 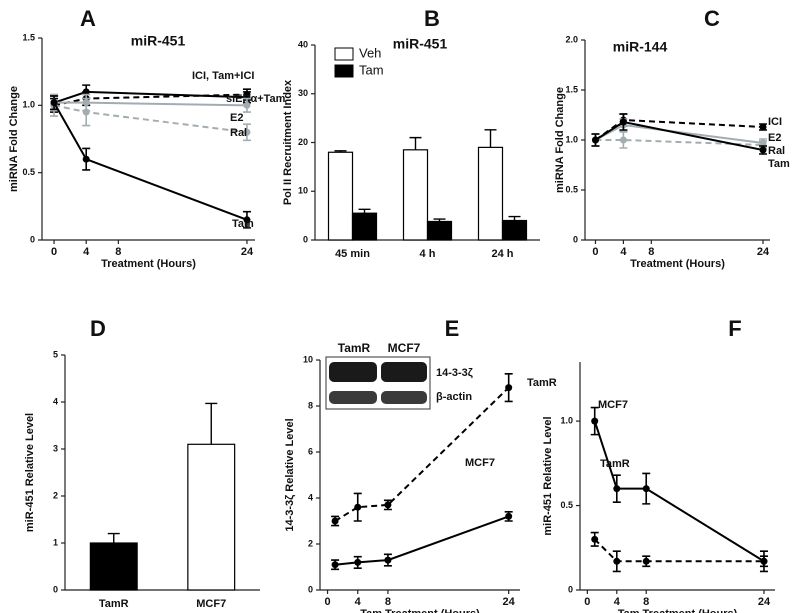 I want to click on panel-letter: F, so click(x=734, y=328).